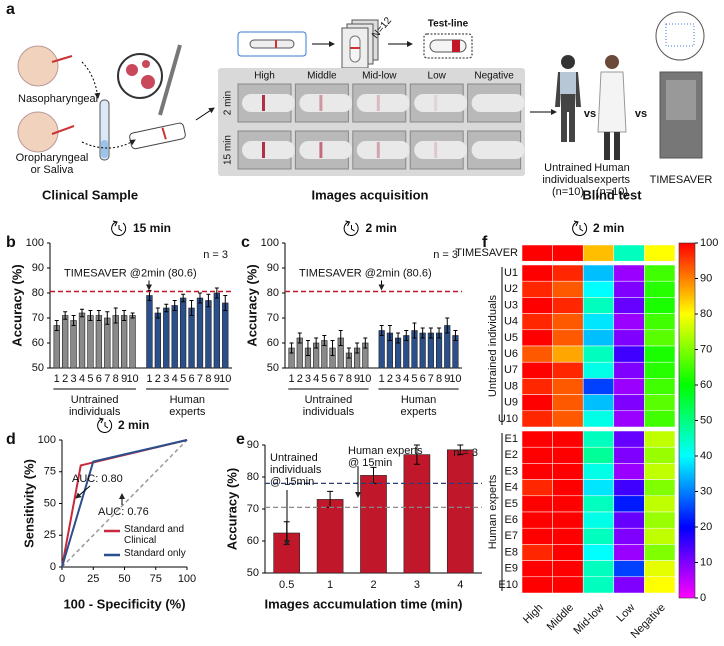  What do you see at coordinates (93, 579) in the screenshot?
I see `x-tick-label: 25` at bounding box center [93, 579].